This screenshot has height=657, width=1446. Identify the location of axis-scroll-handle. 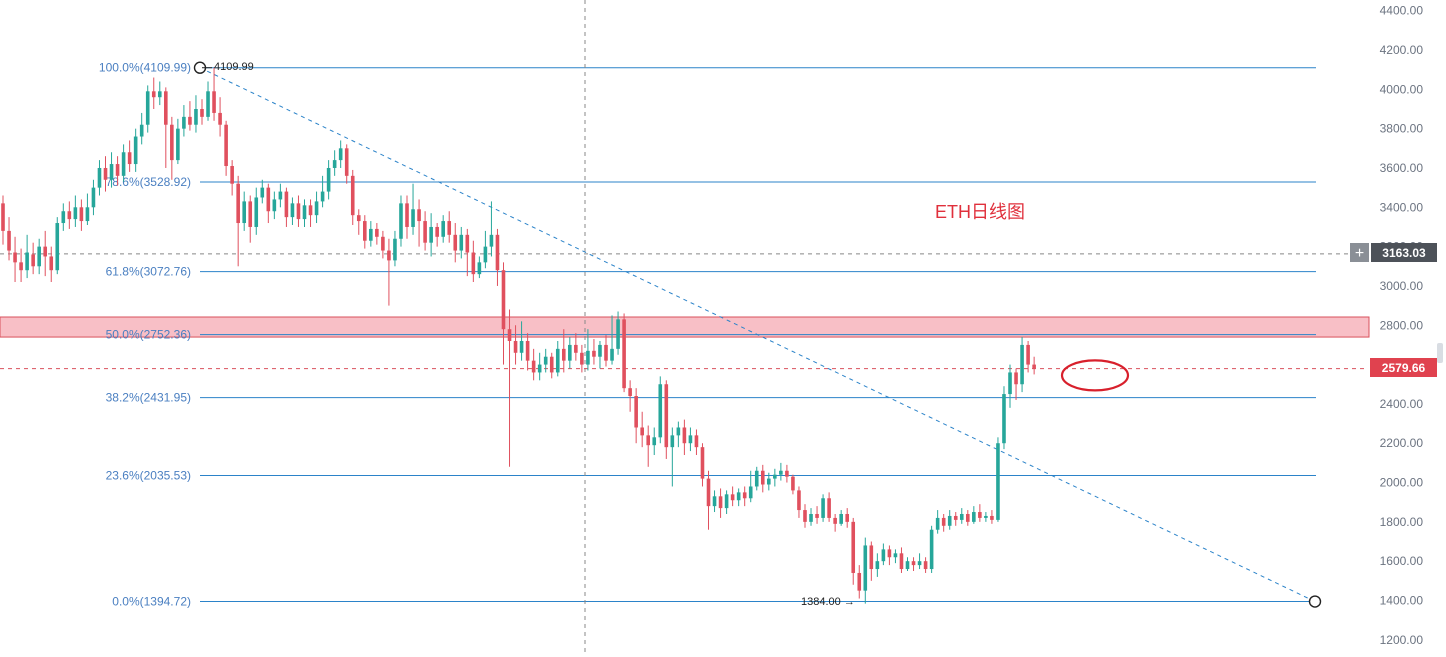
(1440, 353).